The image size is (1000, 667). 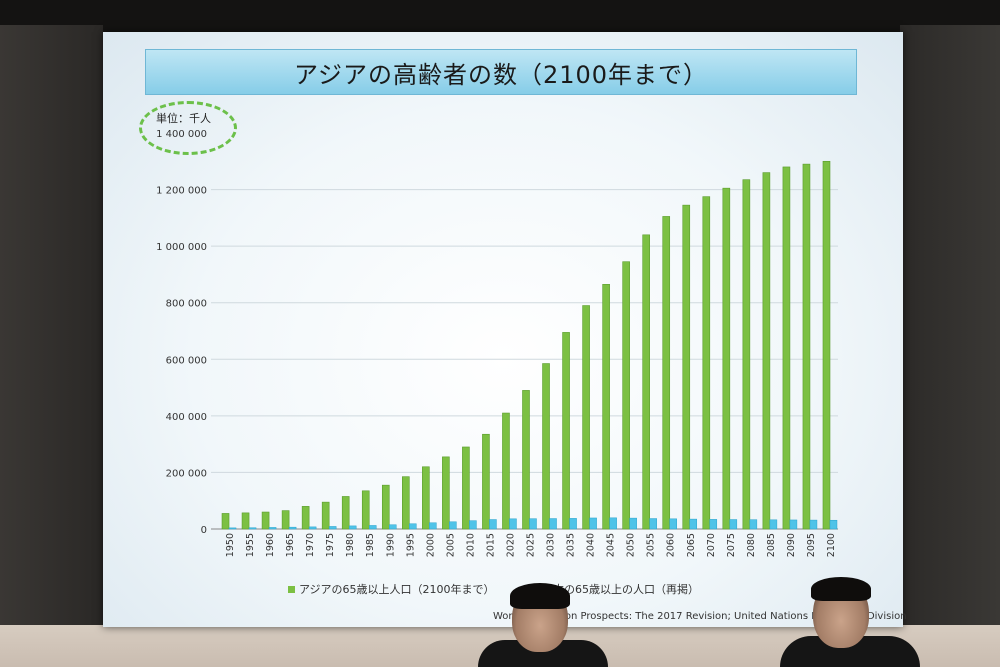 I want to click on y-tick-label: 200 000, so click(x=186, y=473).